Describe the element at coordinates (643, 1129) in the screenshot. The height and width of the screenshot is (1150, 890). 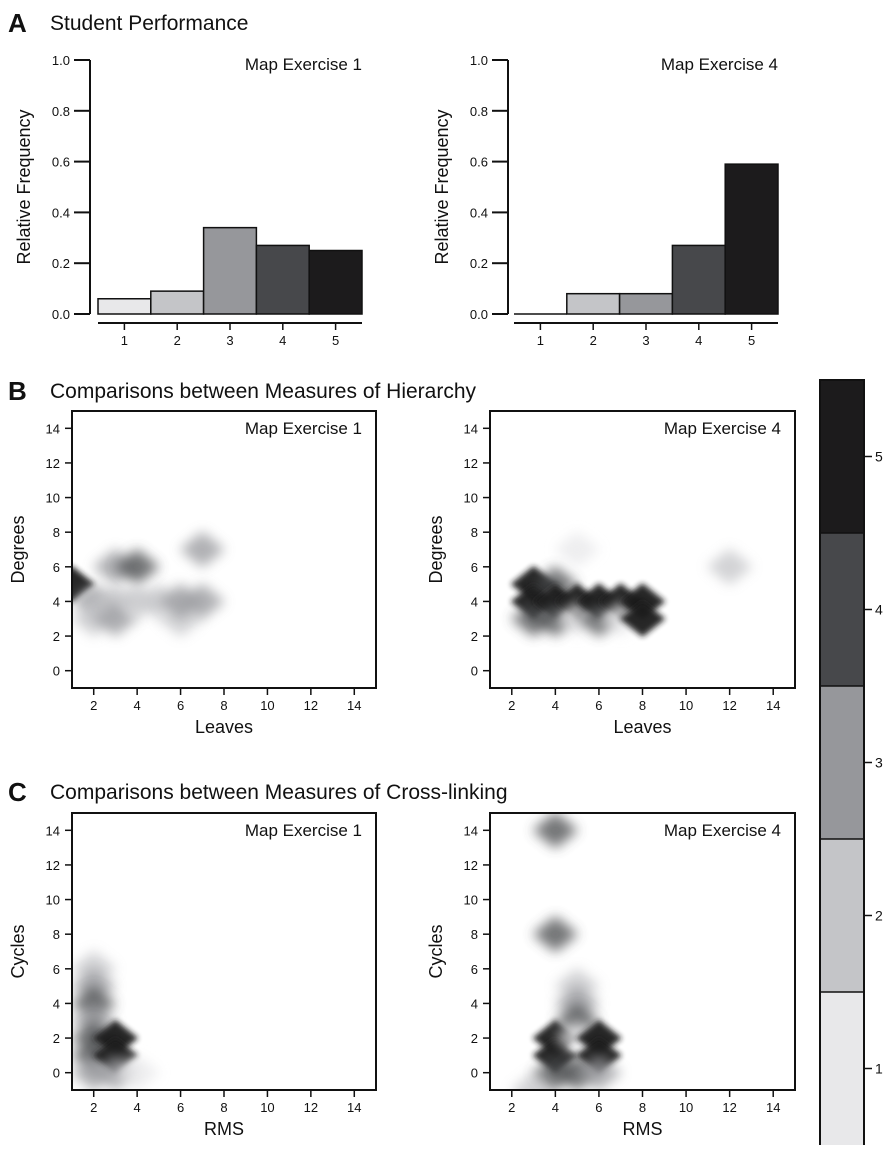
I see `x-axis-label: RMS` at that location.